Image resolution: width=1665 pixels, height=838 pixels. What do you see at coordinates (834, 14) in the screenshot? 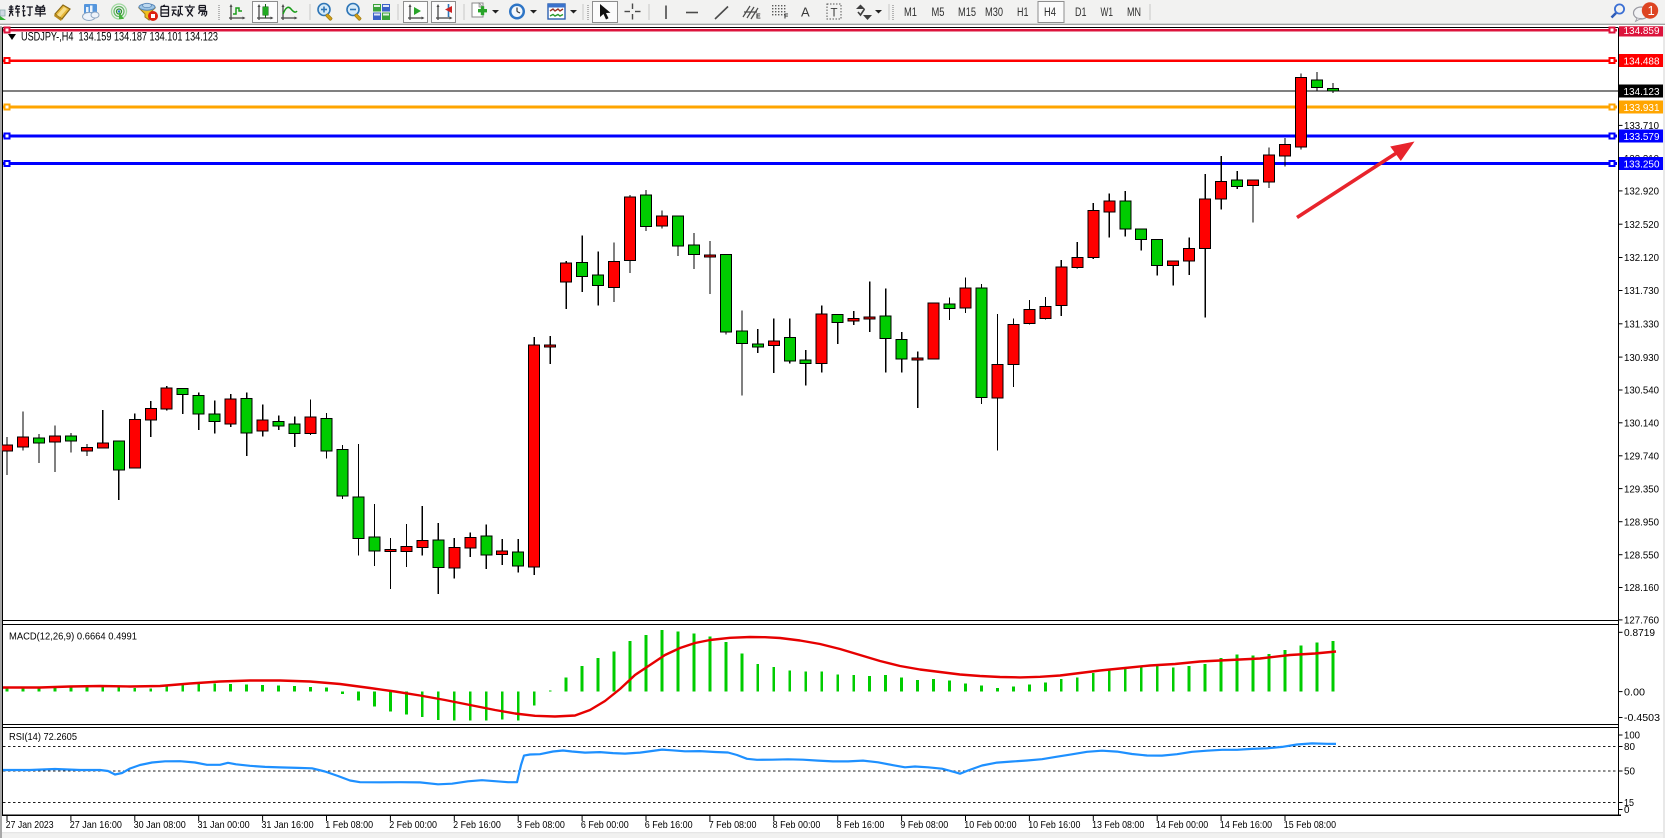
I see `svg-text: T` at bounding box center [834, 14].